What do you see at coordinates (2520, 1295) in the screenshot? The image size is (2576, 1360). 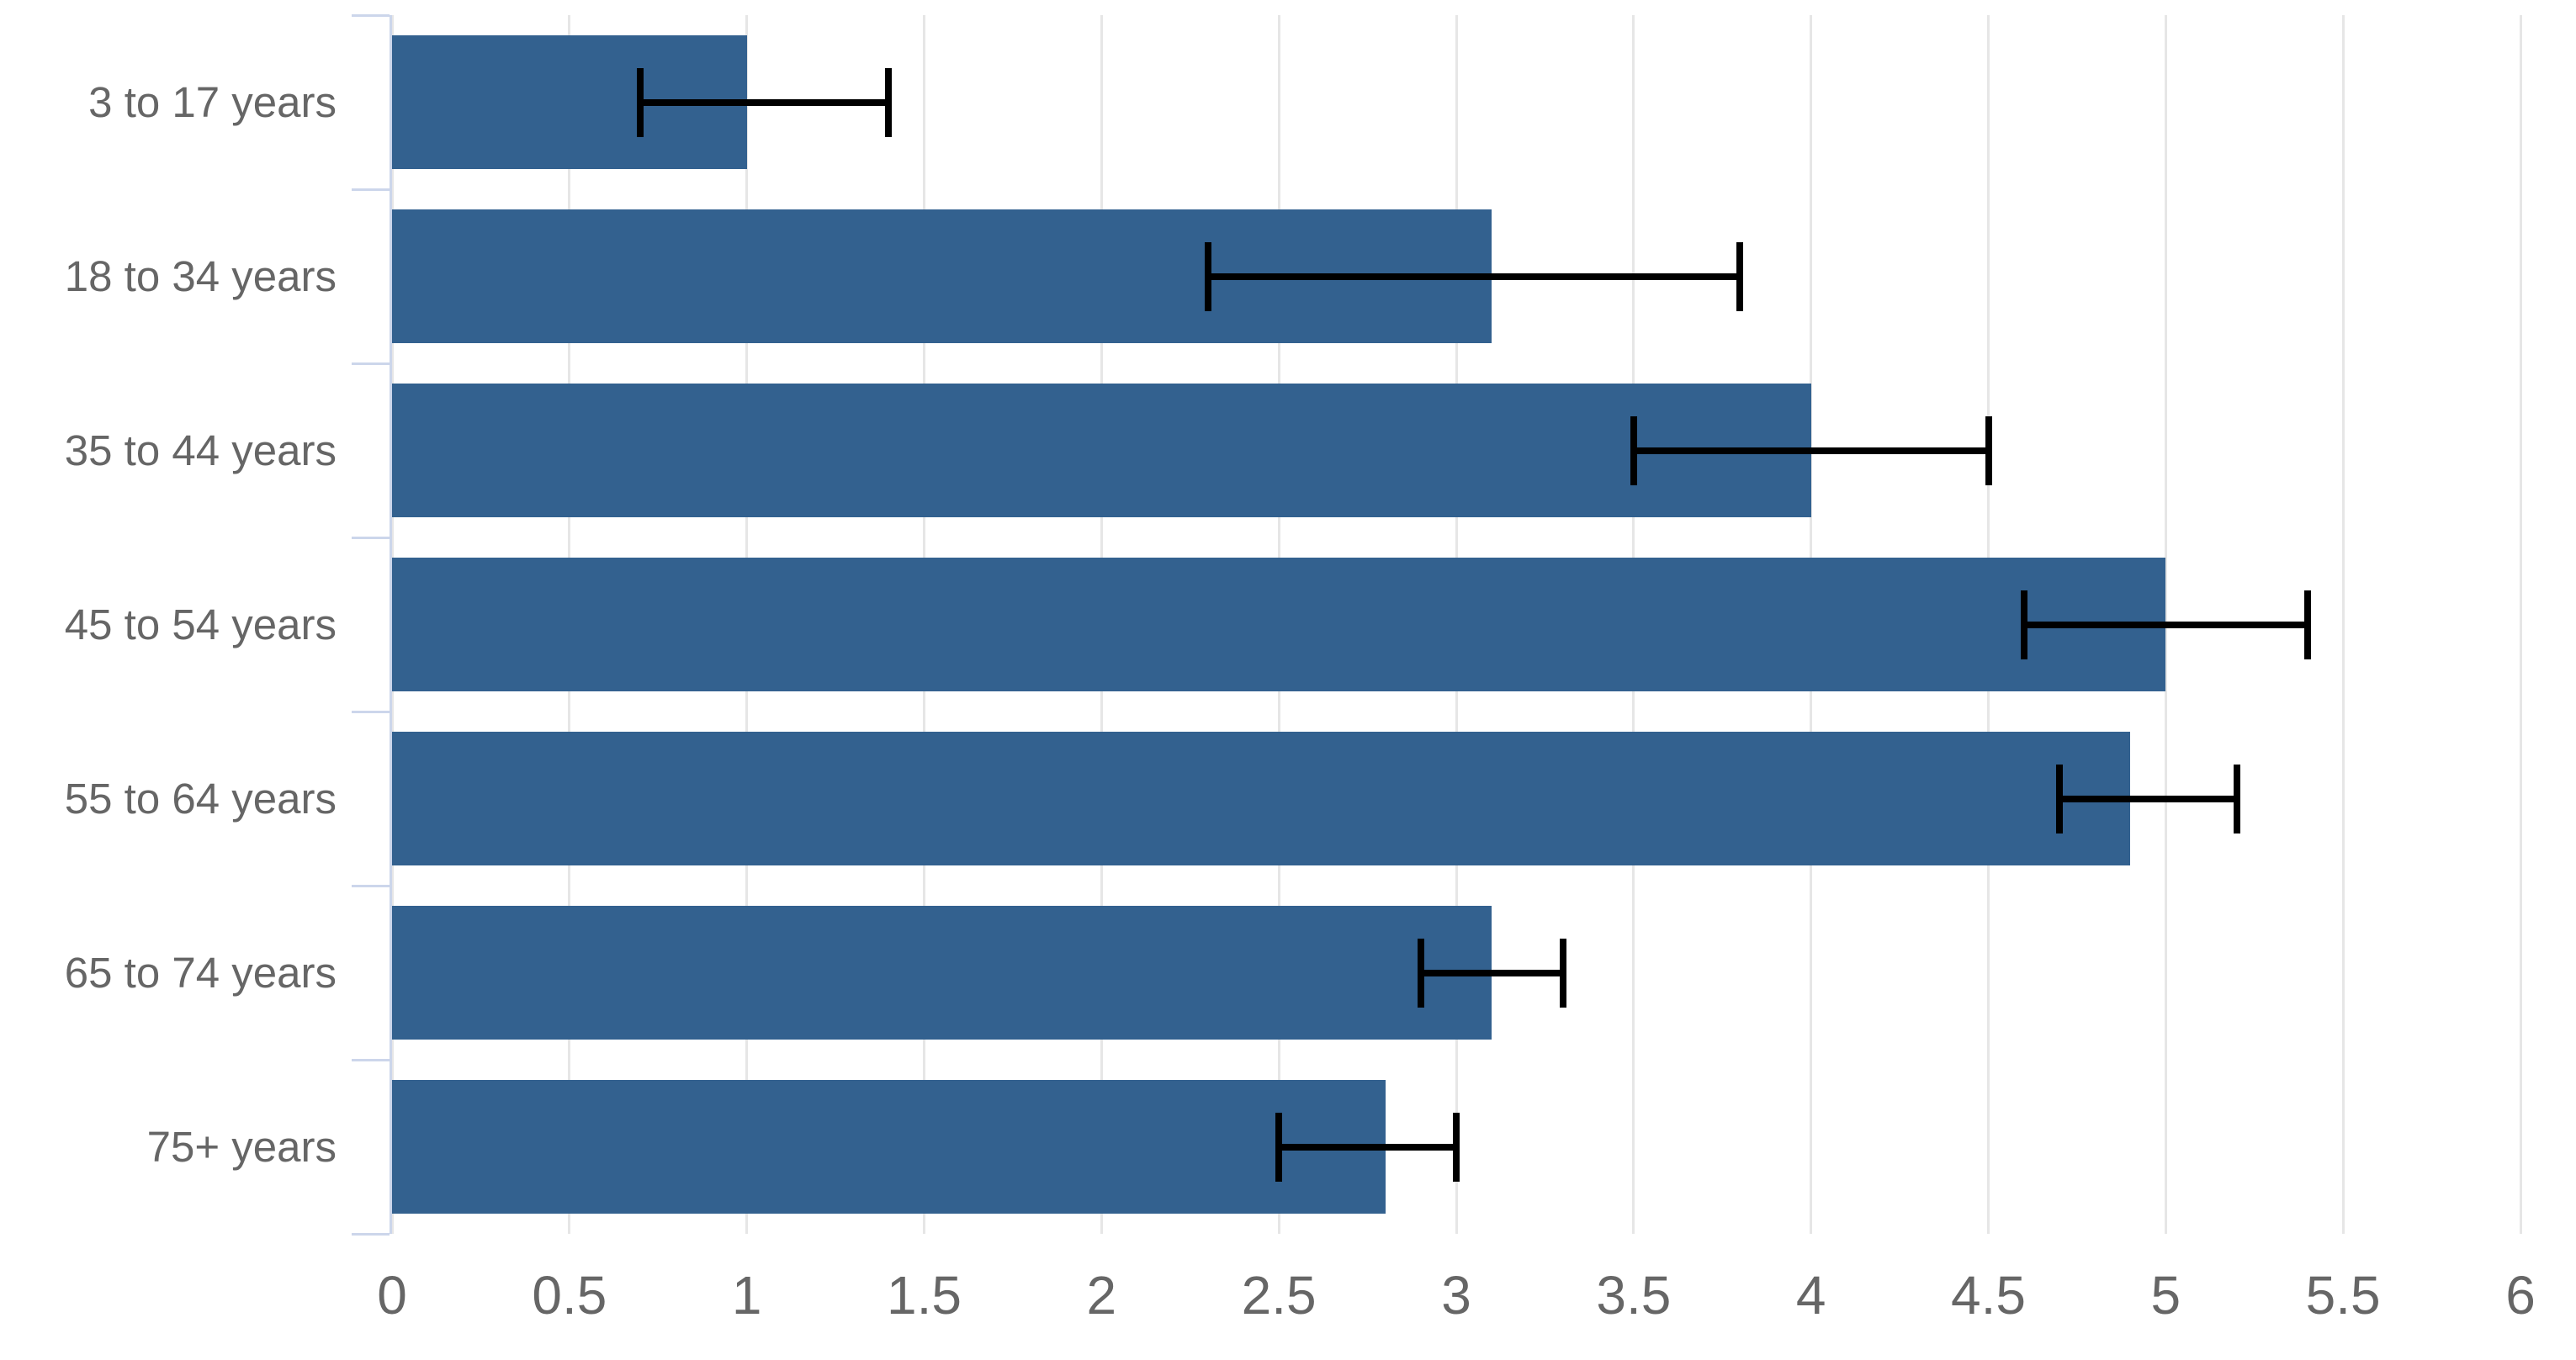 I see `value-axis-tick-label: 6` at bounding box center [2520, 1295].